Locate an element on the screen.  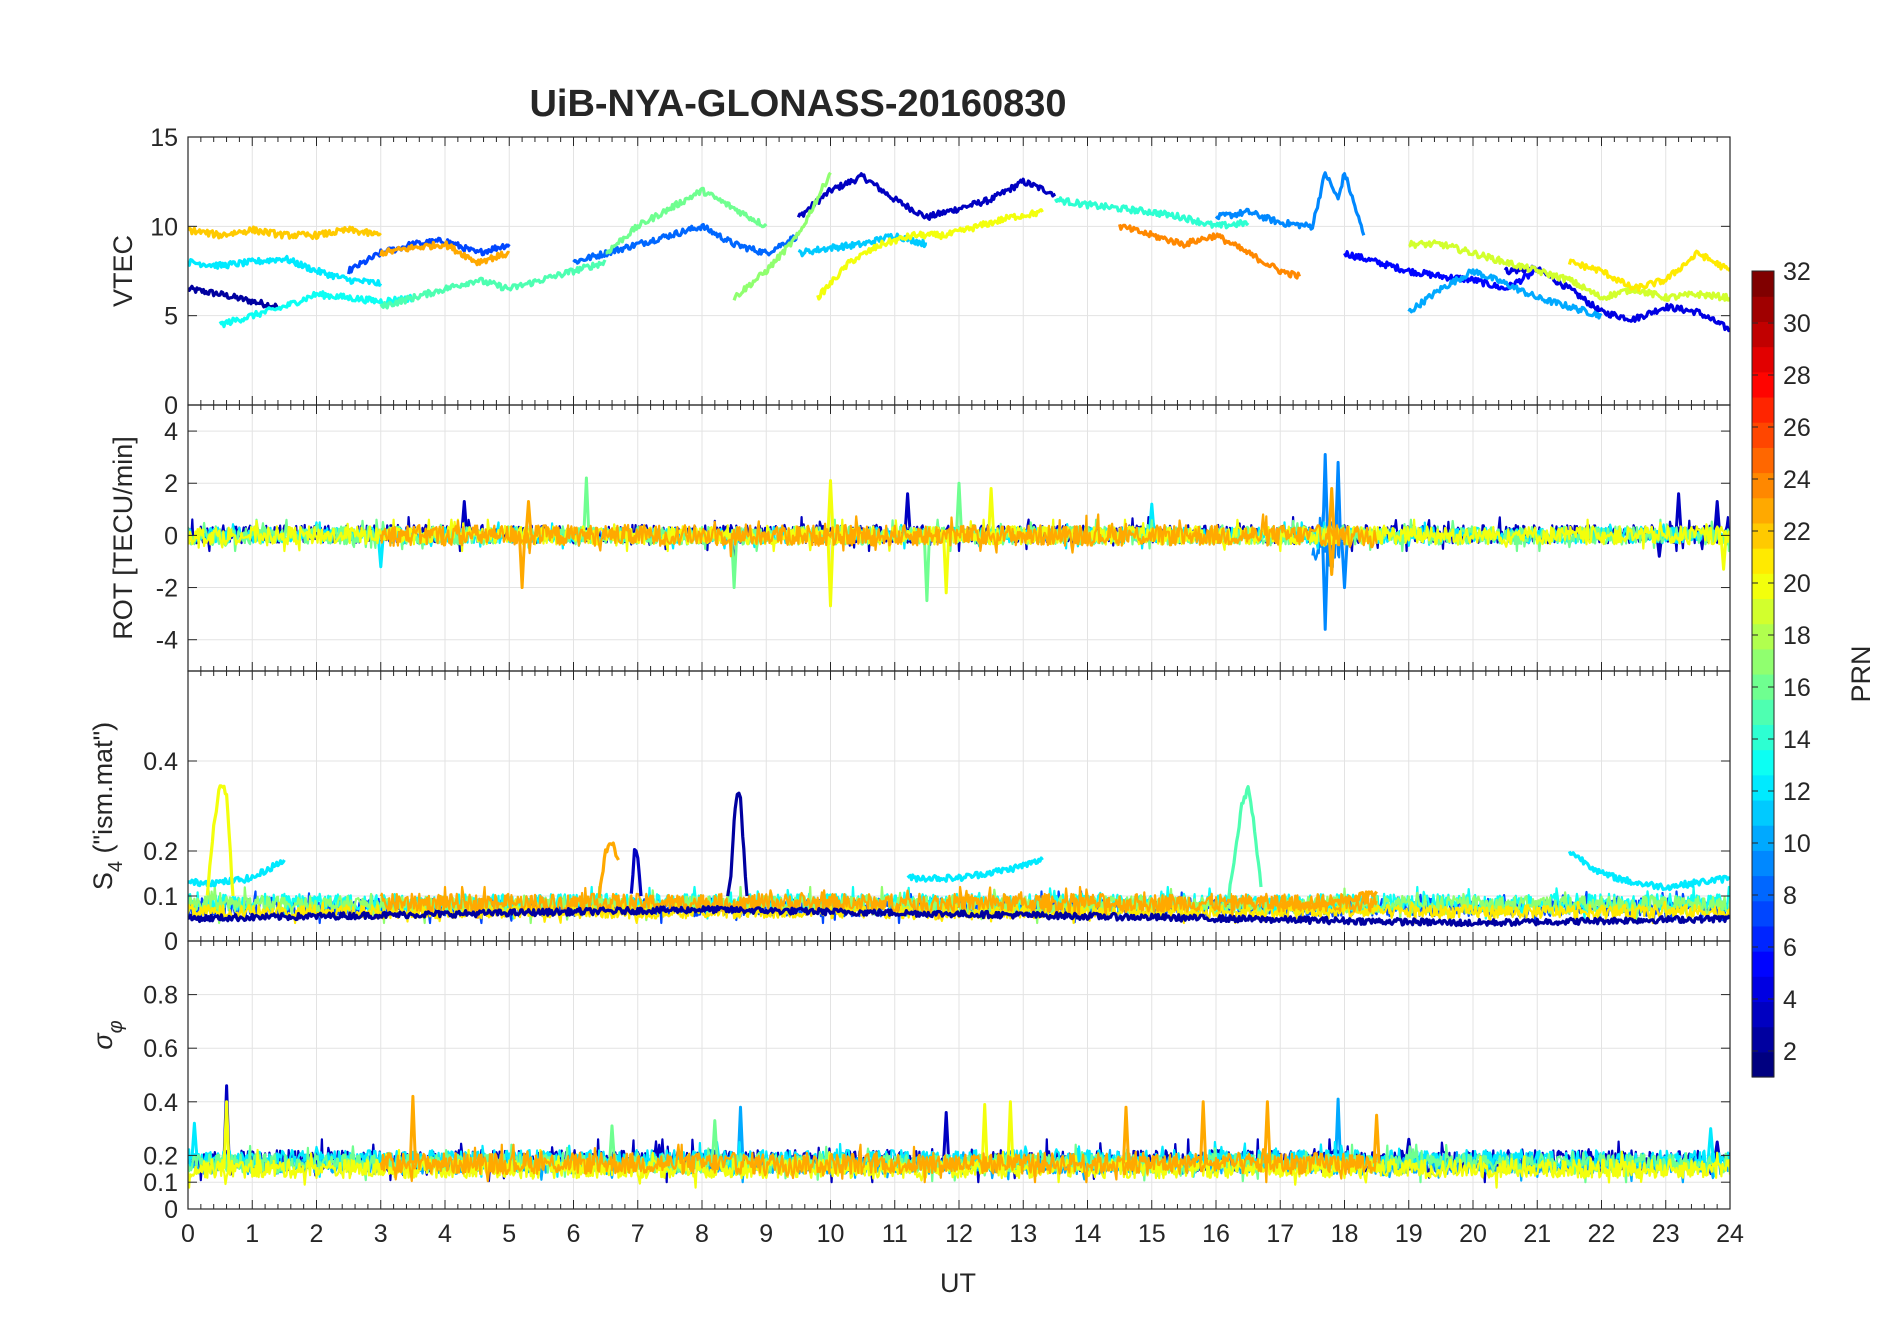
x-tick-label: 21 is located at coordinates (1537, 1234).